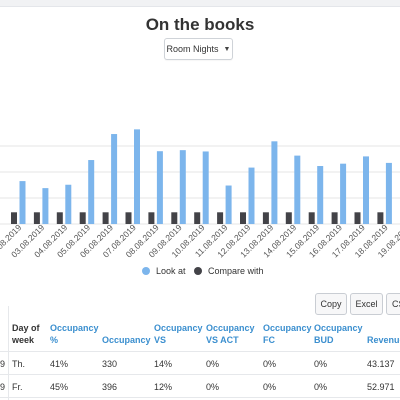 The width and height of the screenshot is (400, 400). Describe the element at coordinates (227, 49) in the screenshot. I see `chevron-down-icon: ▼` at that location.